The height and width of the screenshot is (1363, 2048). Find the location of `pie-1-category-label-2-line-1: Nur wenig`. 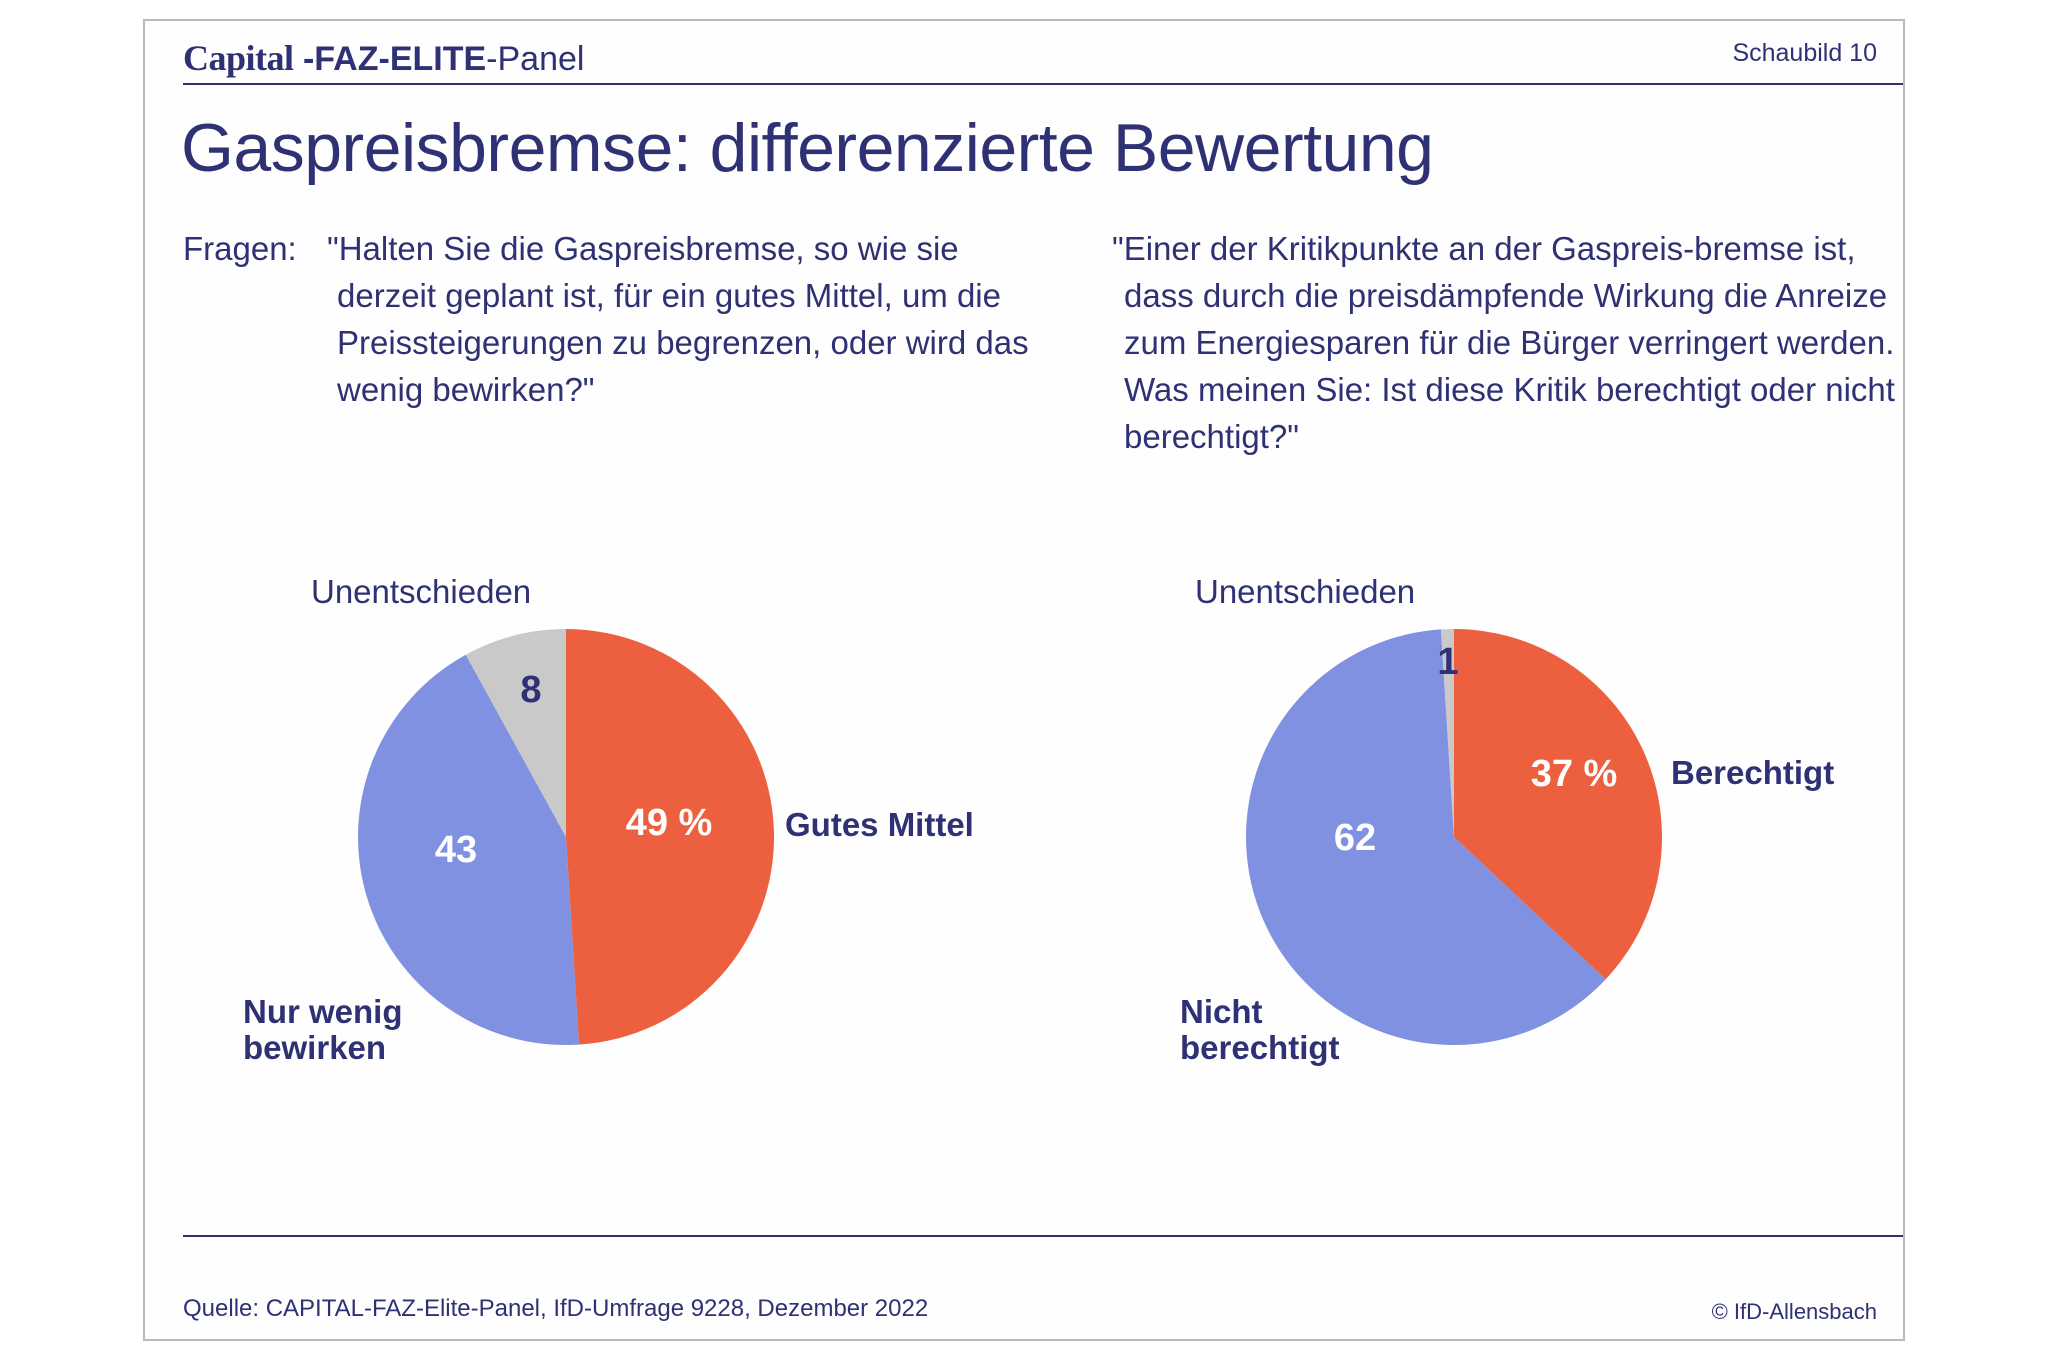

pie-1-category-label-2-line-1: Nur wenig is located at coordinates (323, 1011).